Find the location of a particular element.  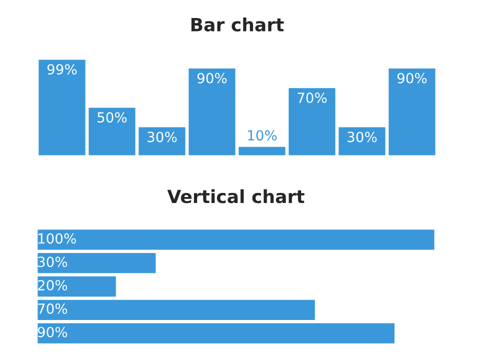

data-label: 99% is located at coordinates (62, 69).